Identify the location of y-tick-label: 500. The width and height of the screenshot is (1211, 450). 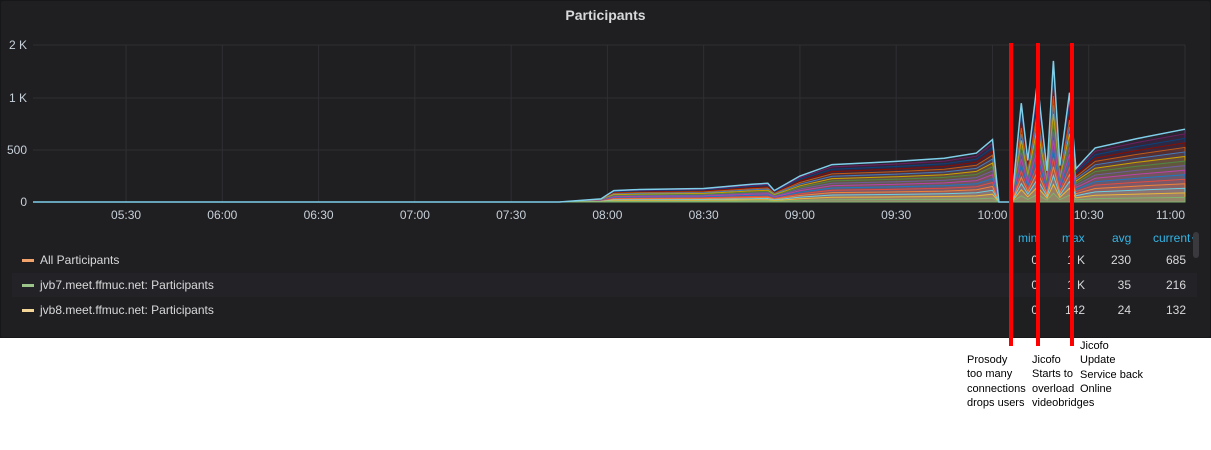
(17, 150).